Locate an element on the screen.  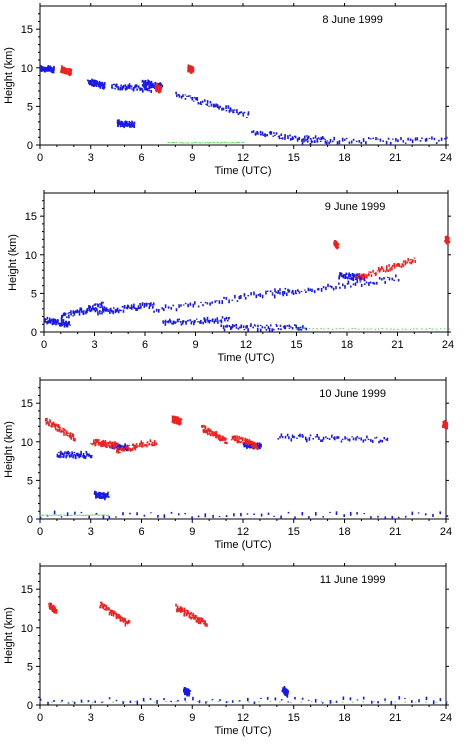
red-echo-segment is located at coordinates (244, 442).